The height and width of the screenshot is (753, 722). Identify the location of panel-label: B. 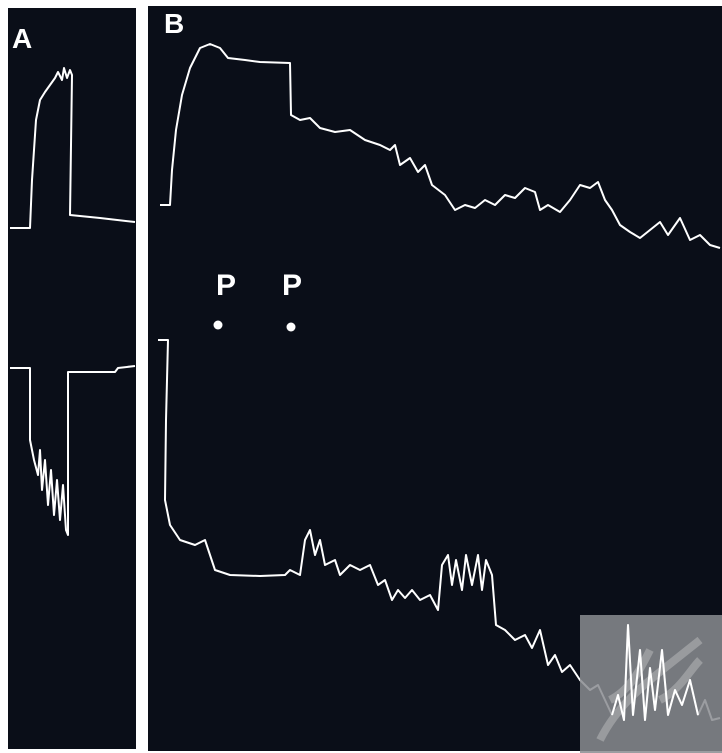
(174, 23).